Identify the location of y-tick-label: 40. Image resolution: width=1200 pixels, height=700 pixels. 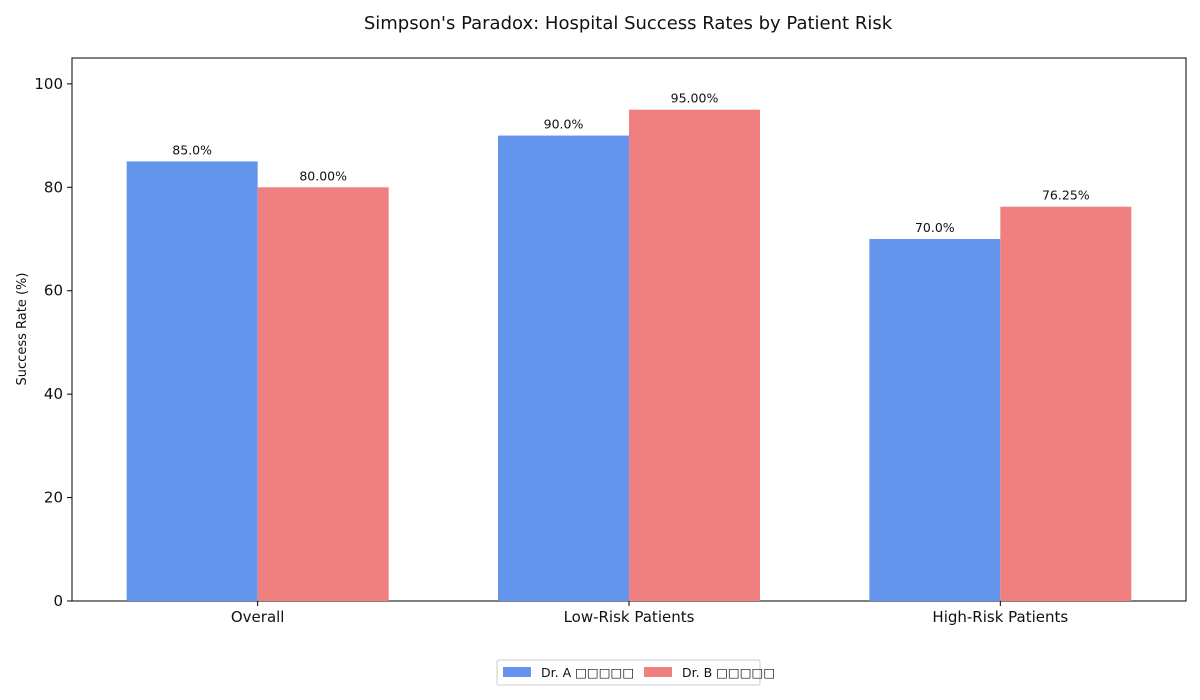
(53, 394).